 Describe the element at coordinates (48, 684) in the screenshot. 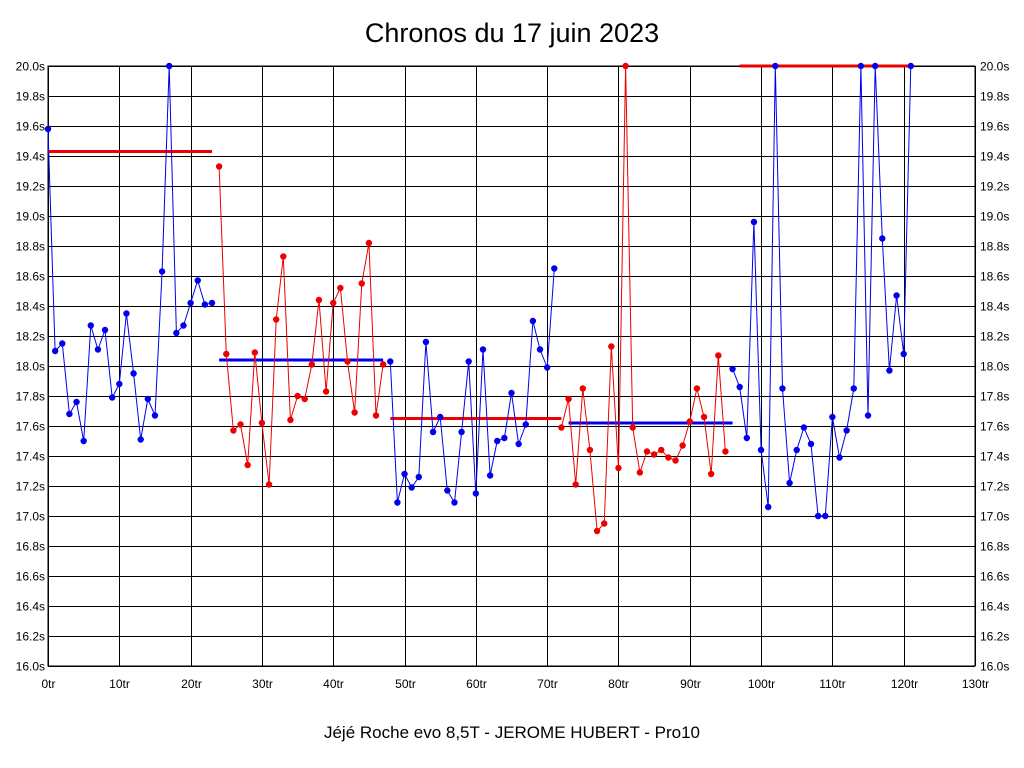

I see `x-tick-label: 0tr` at that location.